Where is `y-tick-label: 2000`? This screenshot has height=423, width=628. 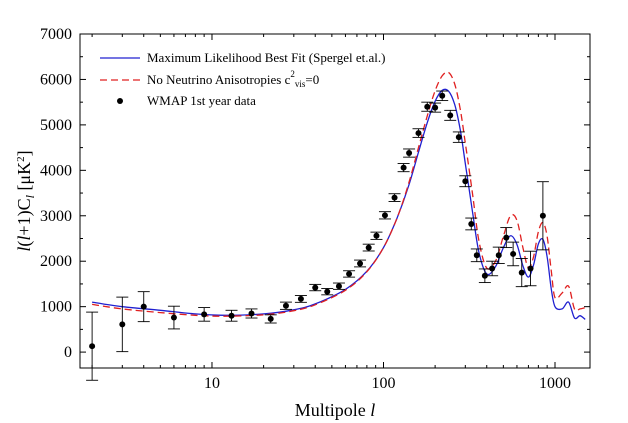 y-tick-label: 2000 is located at coordinates (56, 261).